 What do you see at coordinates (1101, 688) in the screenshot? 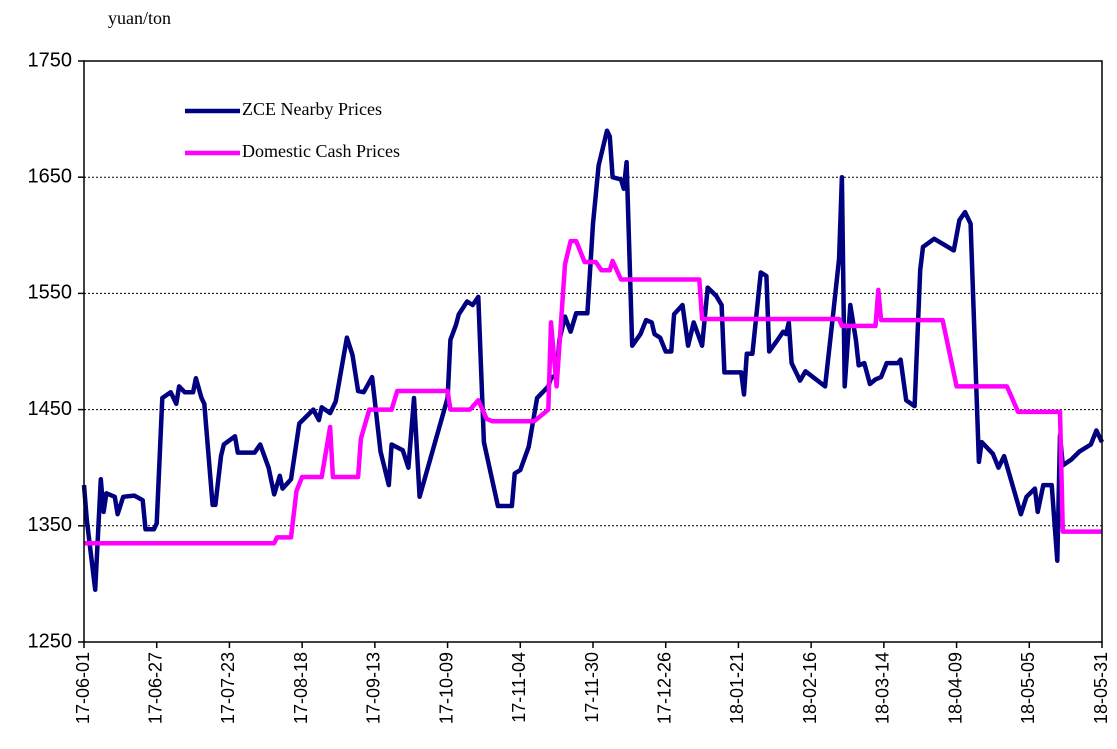
I see `x-tick-label: 18-05-31` at bounding box center [1101, 688].